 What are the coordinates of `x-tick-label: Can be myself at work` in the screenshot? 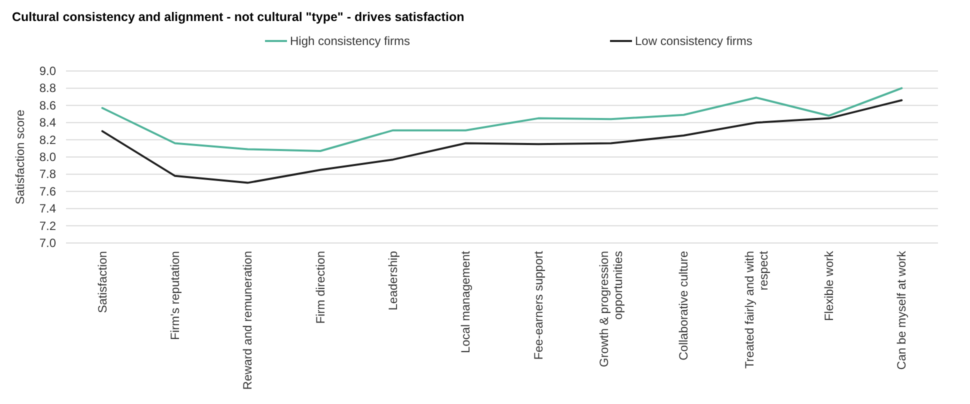 It's located at (901, 310).